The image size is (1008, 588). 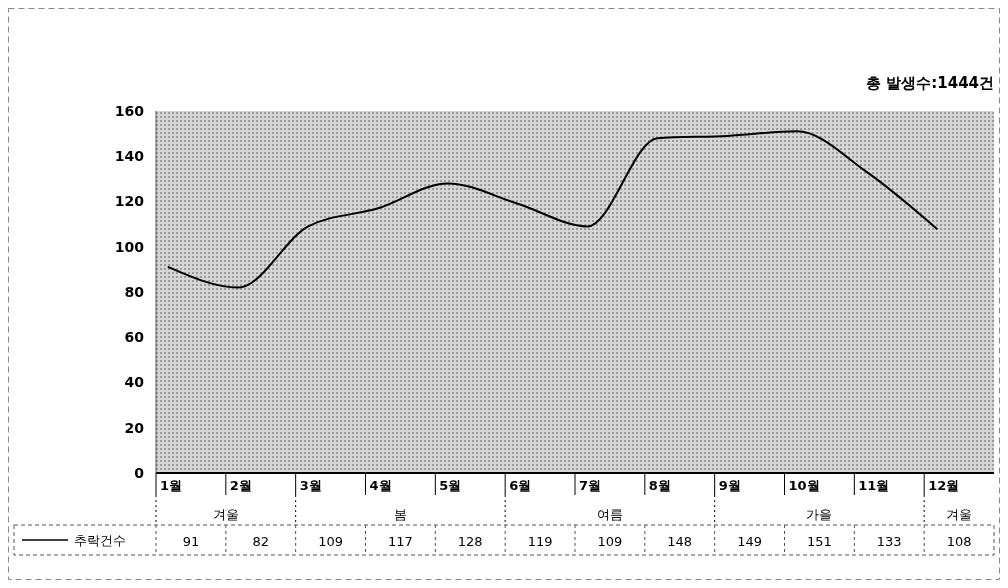 What do you see at coordinates (944, 485) in the screenshot?
I see `x-tick-label: 12월` at bounding box center [944, 485].